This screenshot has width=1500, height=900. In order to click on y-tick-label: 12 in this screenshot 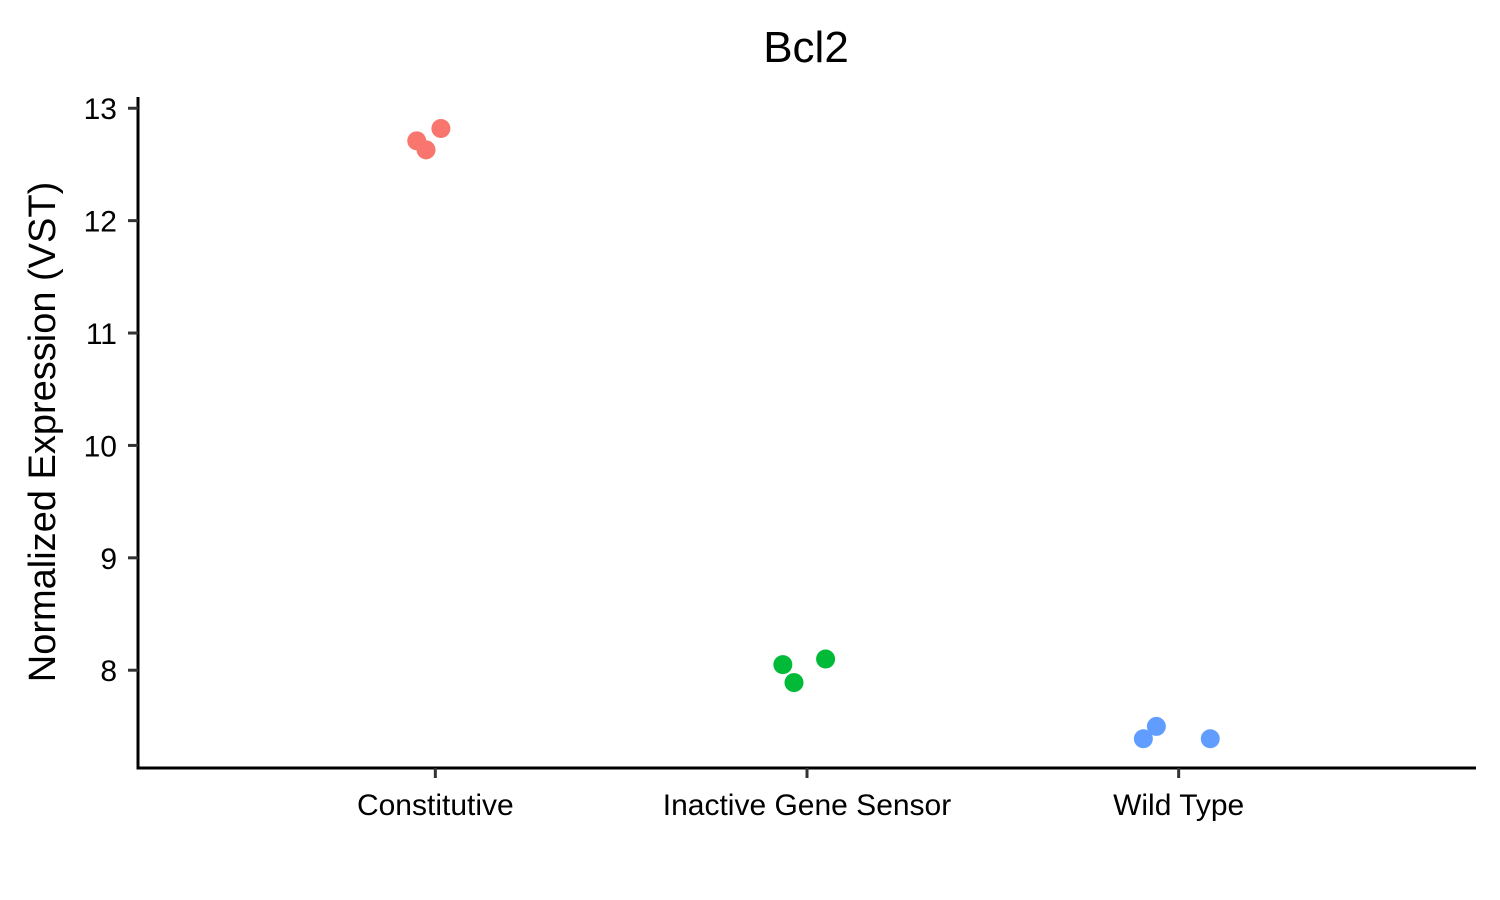, I will do `click(100, 222)`.